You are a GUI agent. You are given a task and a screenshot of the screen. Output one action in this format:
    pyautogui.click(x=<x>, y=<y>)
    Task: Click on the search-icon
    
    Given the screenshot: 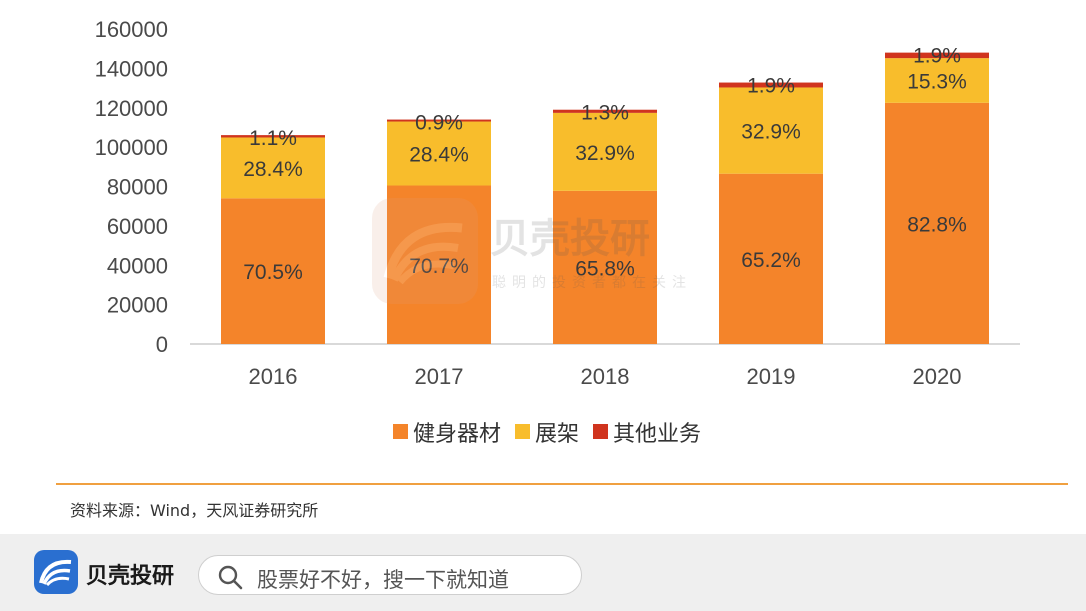 What is the action you would take?
    pyautogui.click(x=230, y=577)
    